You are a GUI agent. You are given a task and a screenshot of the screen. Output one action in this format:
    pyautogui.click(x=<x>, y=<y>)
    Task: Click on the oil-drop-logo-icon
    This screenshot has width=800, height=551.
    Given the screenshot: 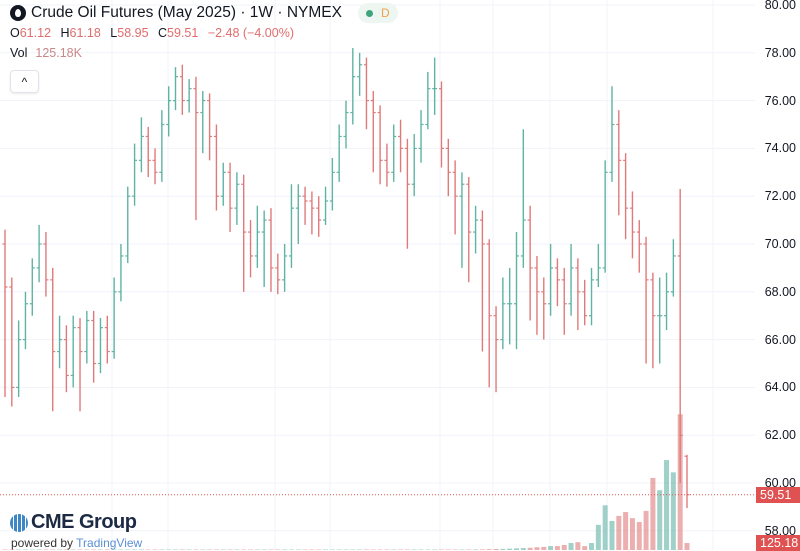 What is the action you would take?
    pyautogui.click(x=18, y=13)
    